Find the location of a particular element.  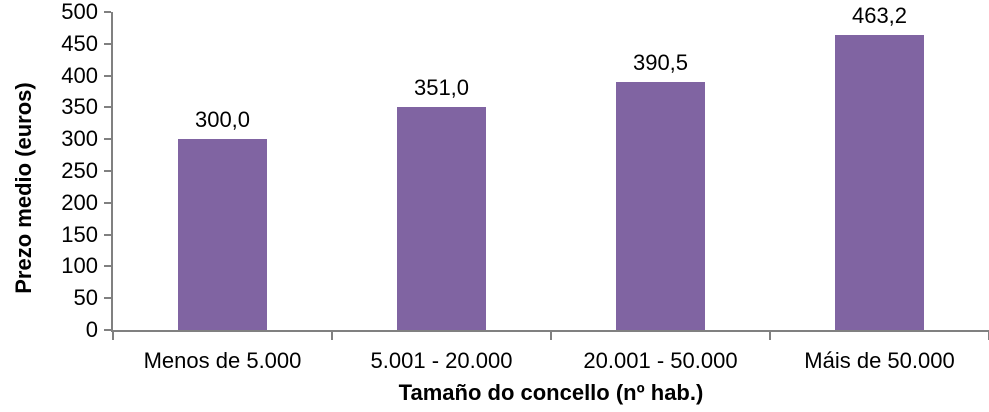

y-tick-label: 300 is located at coordinates (79, 139).